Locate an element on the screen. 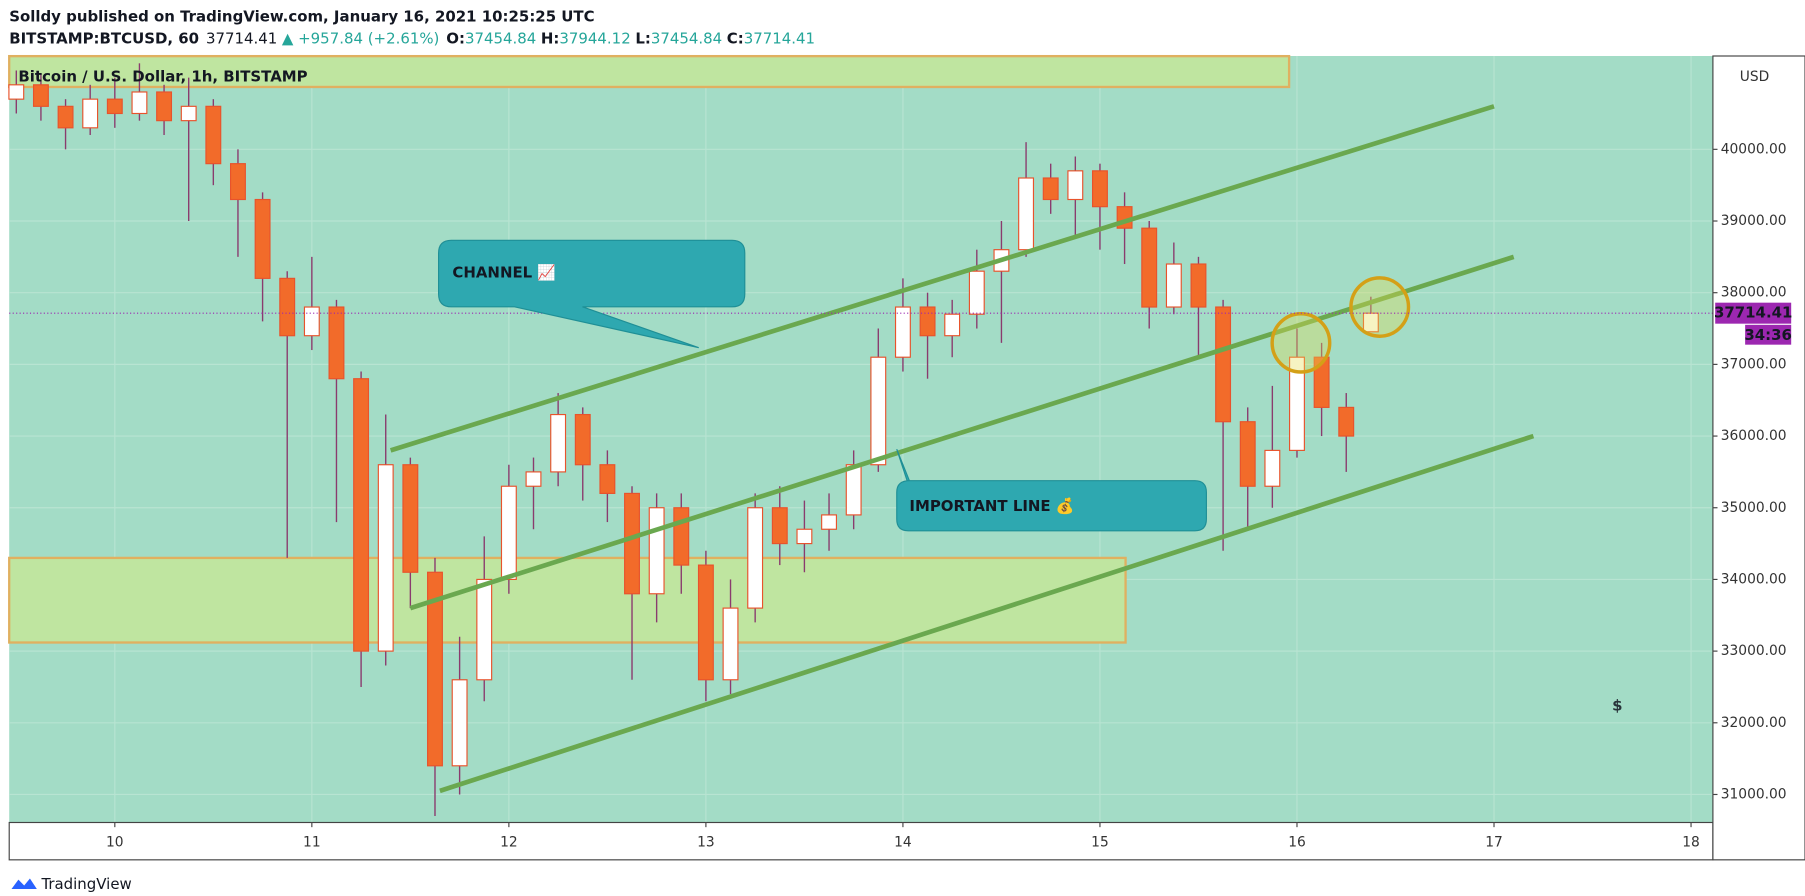 The image size is (1805, 896). y-tick-label: 40000.00 is located at coordinates (1754, 149).